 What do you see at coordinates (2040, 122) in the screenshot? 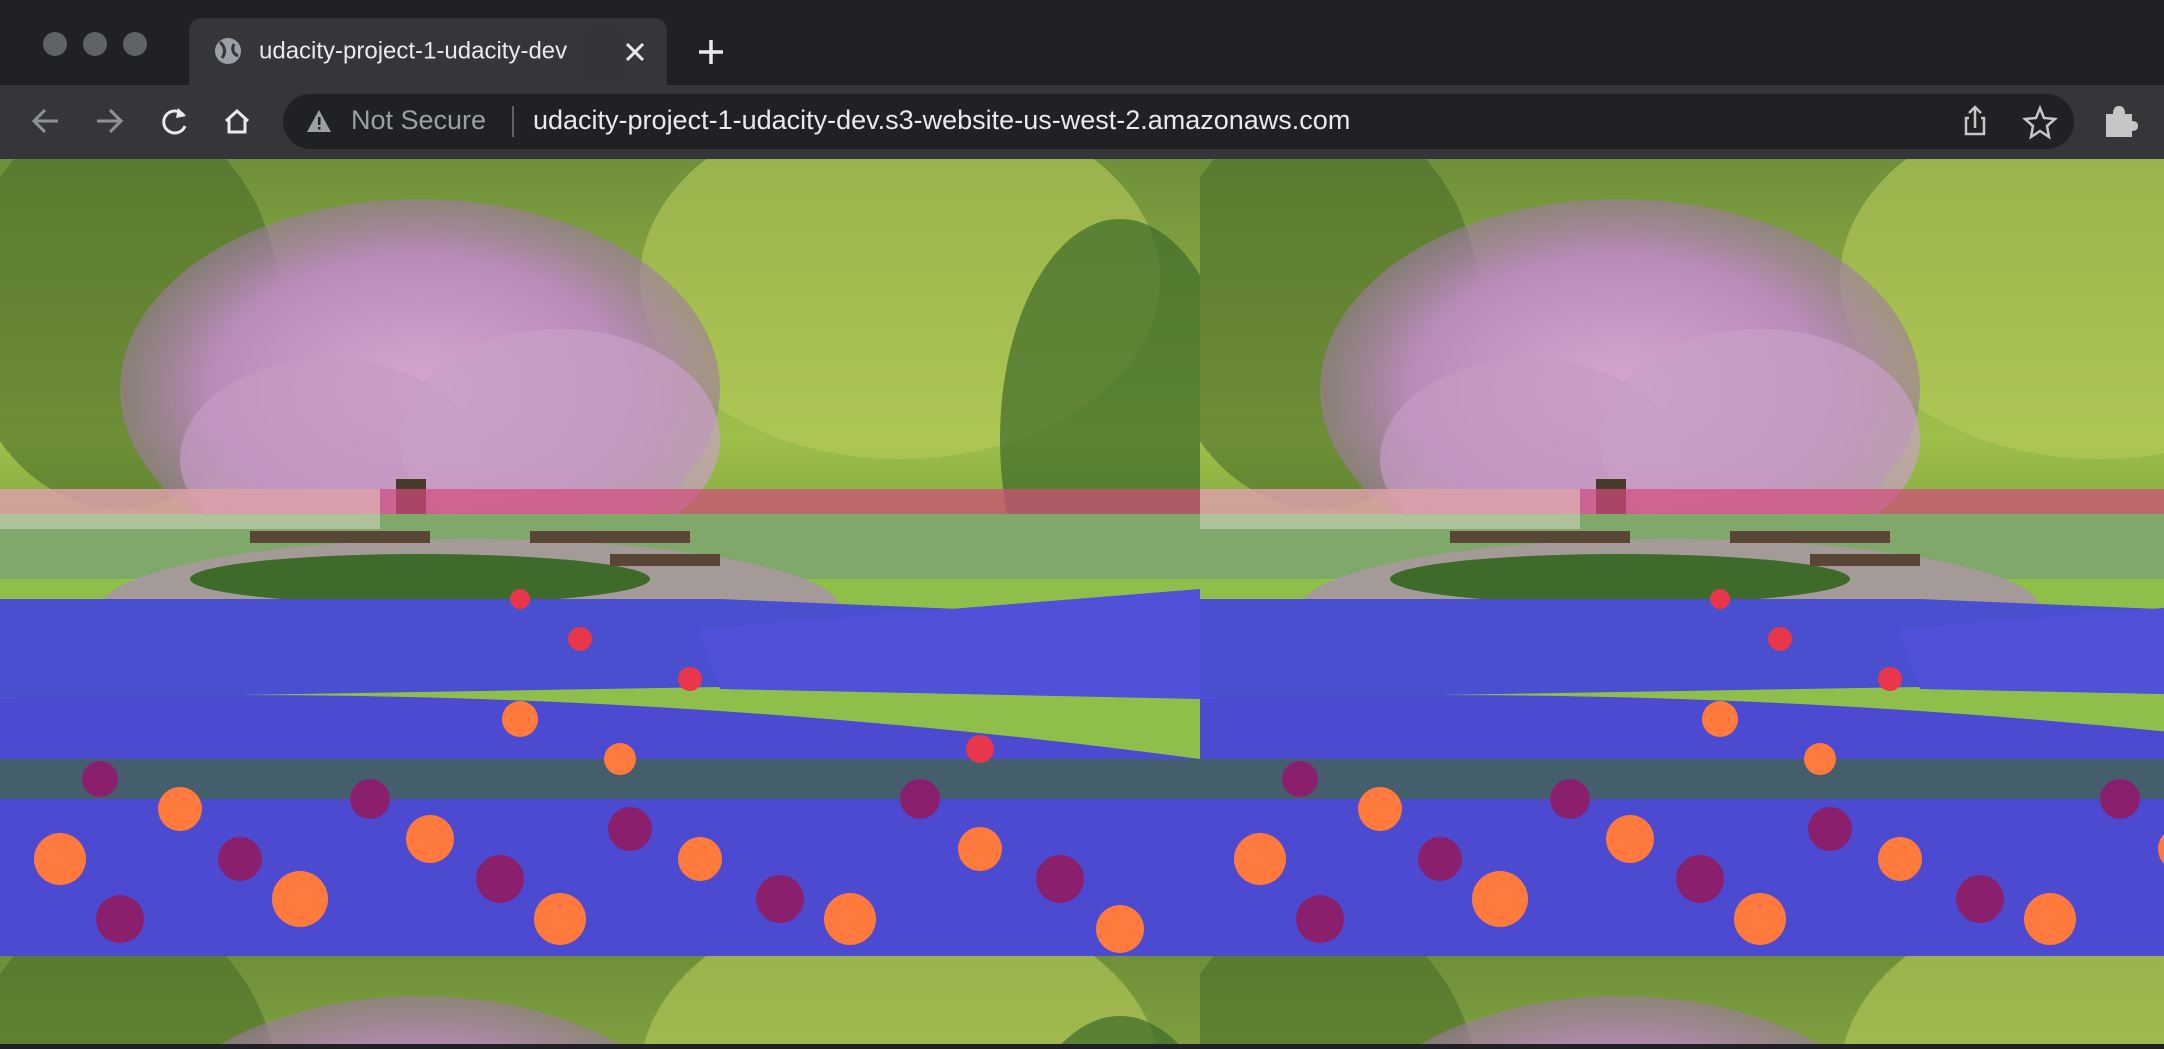
I see `bookmark-star` at bounding box center [2040, 122].